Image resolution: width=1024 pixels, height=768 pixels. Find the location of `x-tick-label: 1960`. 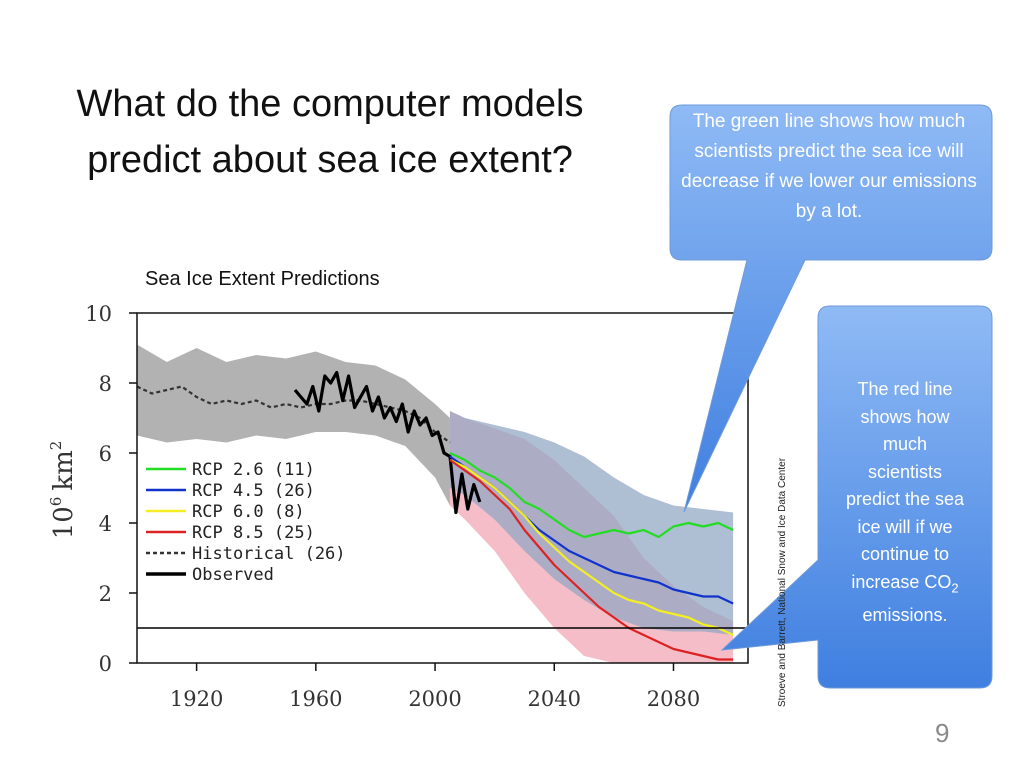

x-tick-label: 1960 is located at coordinates (315, 699).